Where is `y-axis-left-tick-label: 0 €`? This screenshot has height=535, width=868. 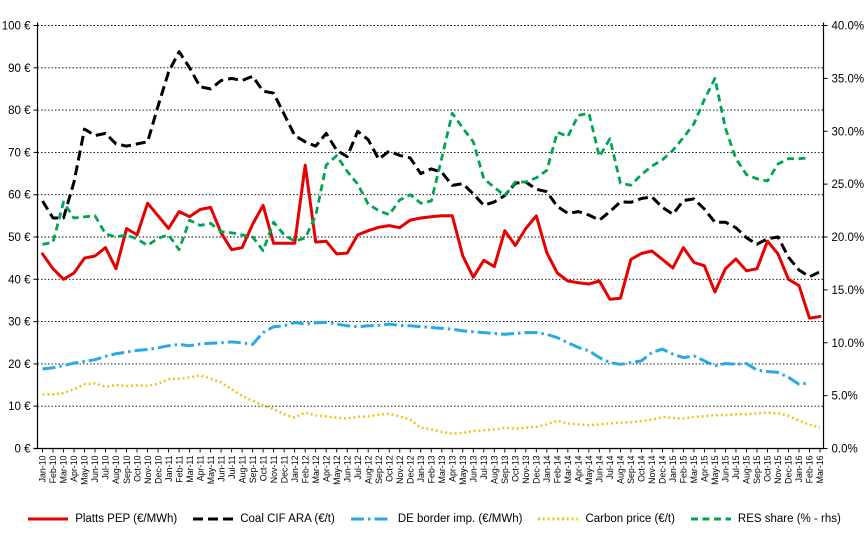
y-axis-left-tick-label: 0 € is located at coordinates (23, 450).